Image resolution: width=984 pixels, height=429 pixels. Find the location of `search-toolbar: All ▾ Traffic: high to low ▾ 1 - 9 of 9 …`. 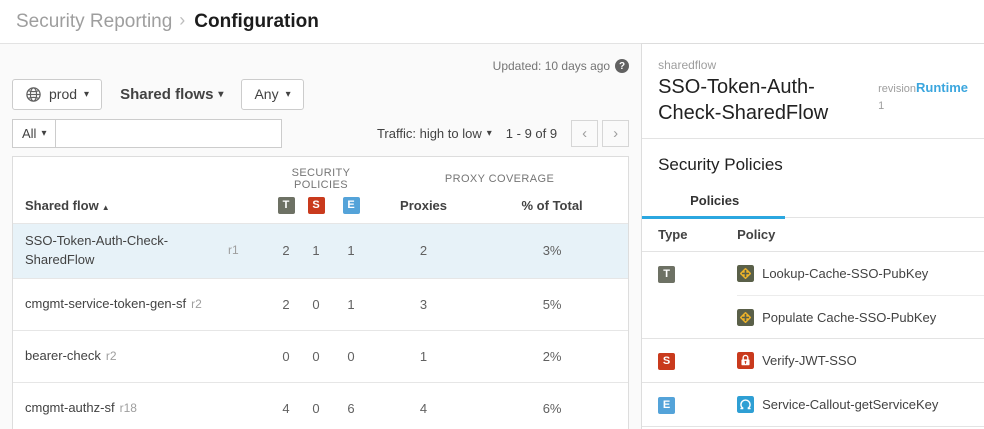

search-toolbar: All ▾ Traffic: high to low ▾ 1 - 9 of 9 … is located at coordinates (321, 133).